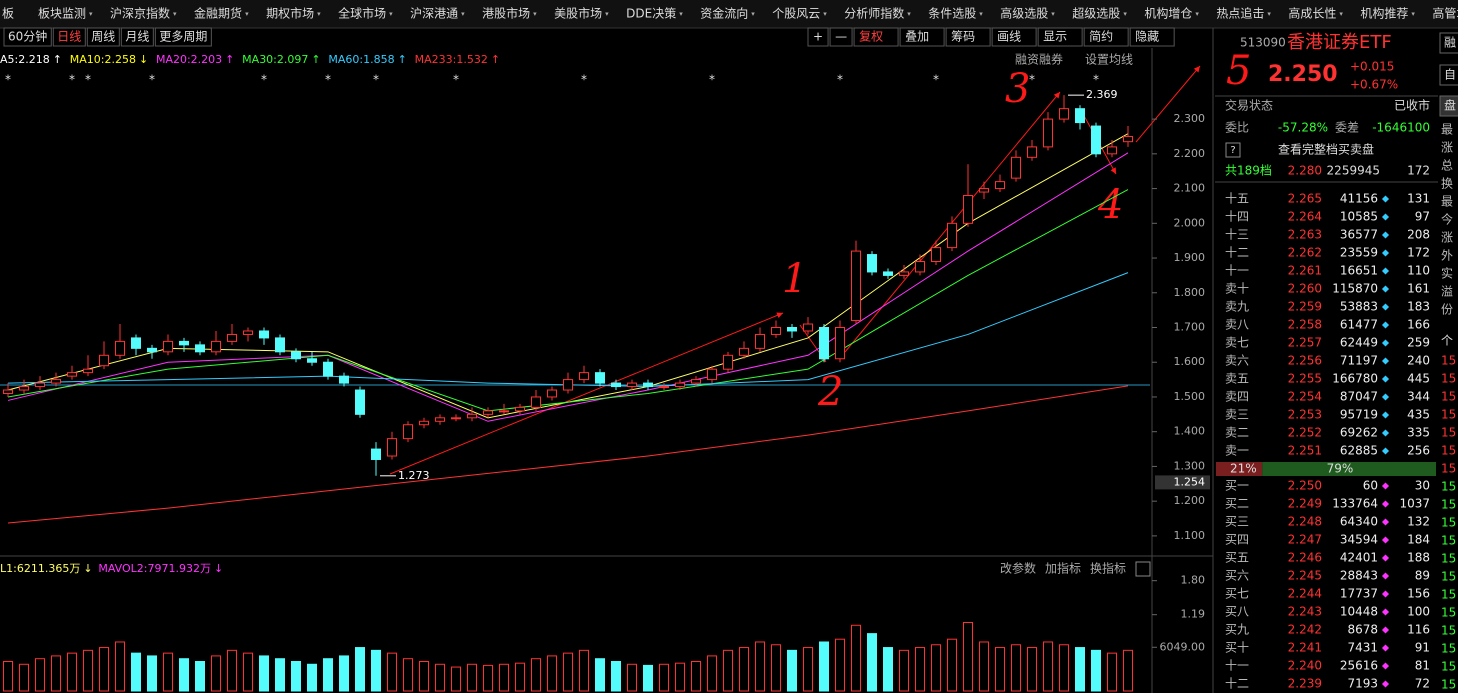 This screenshot has width=1458, height=693. What do you see at coordinates (1384, 13) in the screenshot?
I see `menu-item: 机构推荐` at bounding box center [1384, 13].